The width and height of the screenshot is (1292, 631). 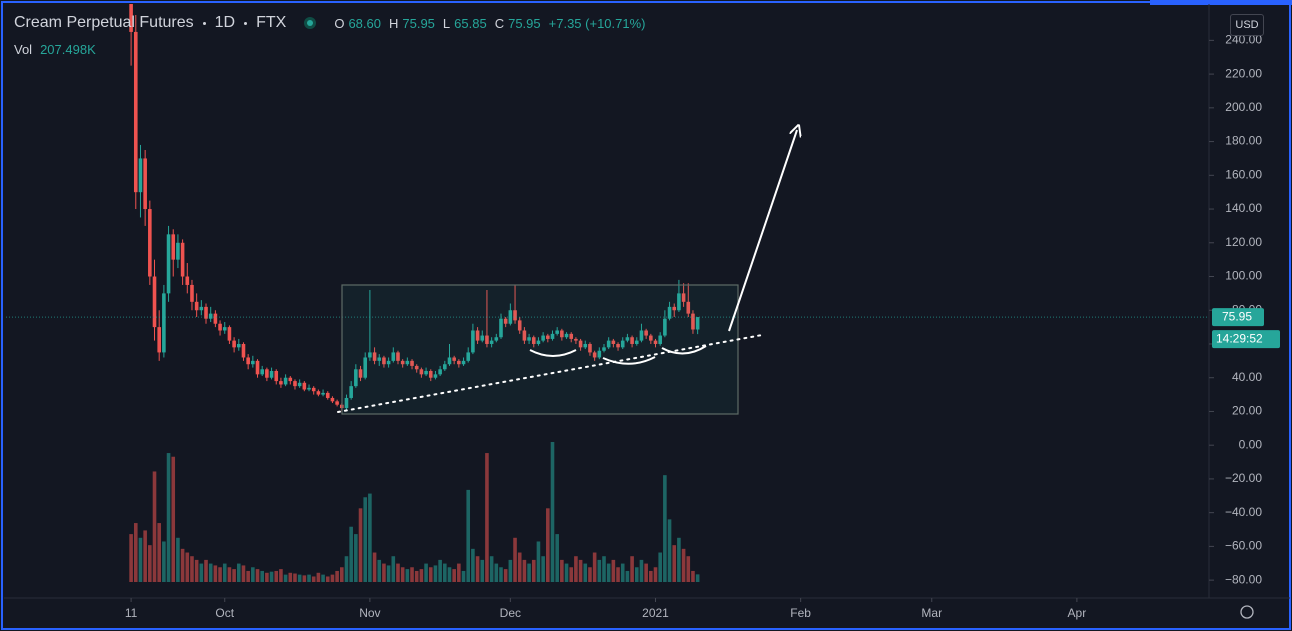 I want to click on ohlc-value: 65.85, so click(x=470, y=23).